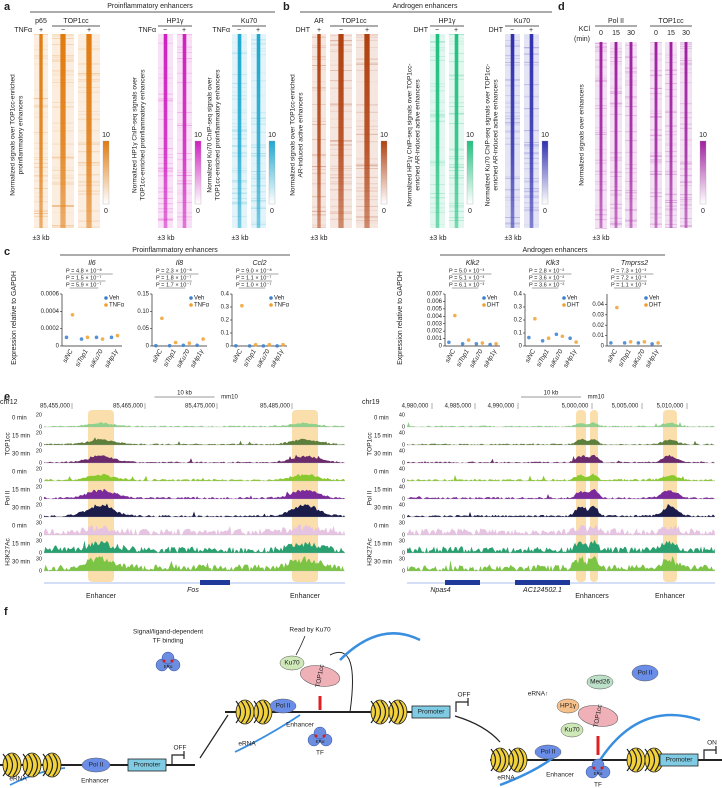 The image size is (722, 788). I want to click on protein-label: Ku70, so click(292, 663).